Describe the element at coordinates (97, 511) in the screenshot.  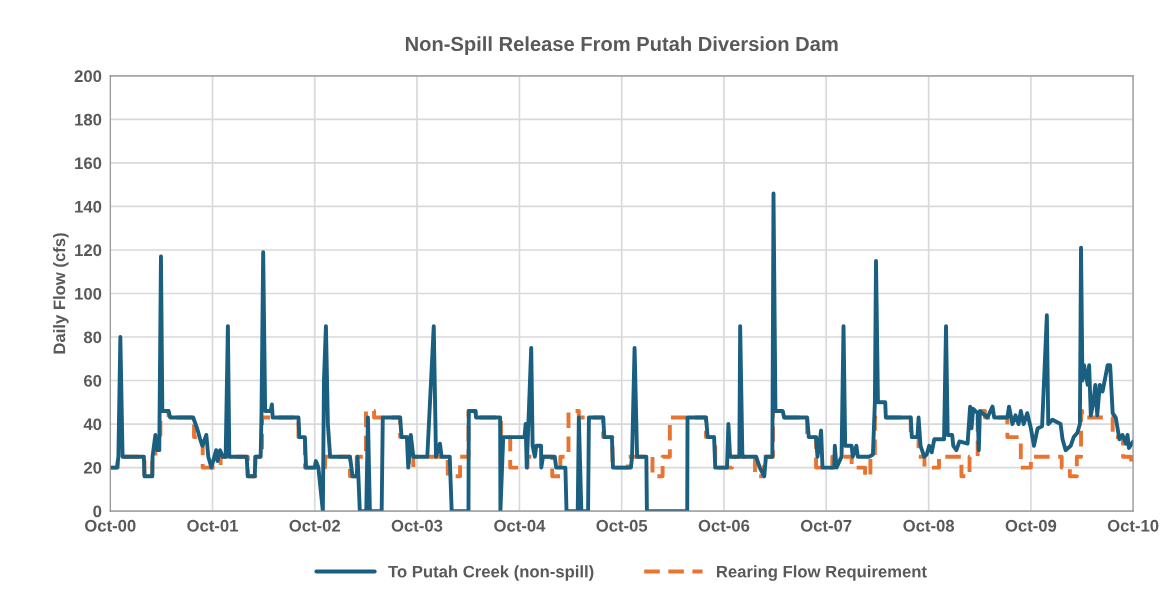
I see `y-tick-label: 0` at that location.